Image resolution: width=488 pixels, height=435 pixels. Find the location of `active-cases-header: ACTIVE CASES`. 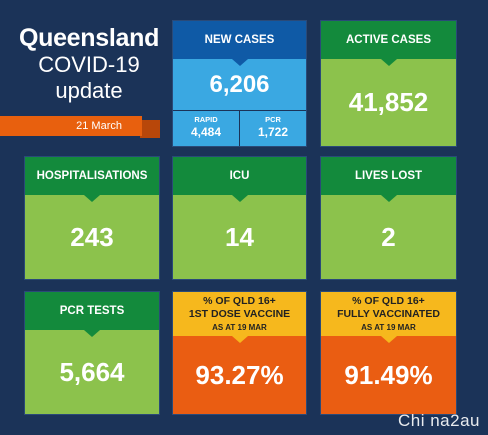

active-cases-header: ACTIVE CASES is located at coordinates (388, 43).